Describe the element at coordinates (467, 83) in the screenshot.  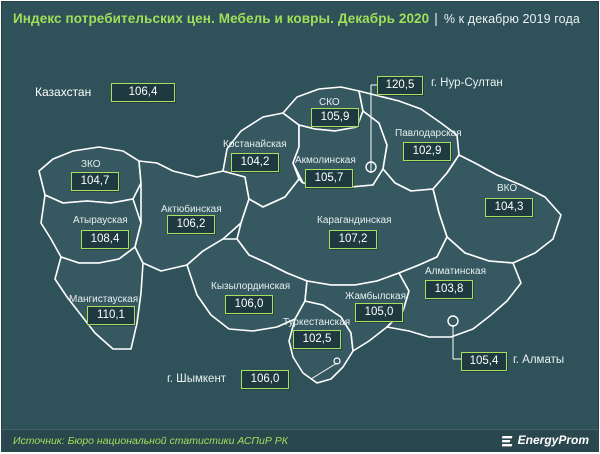
I see `city-label-nur-sultan: г. Нур-Султан` at that location.